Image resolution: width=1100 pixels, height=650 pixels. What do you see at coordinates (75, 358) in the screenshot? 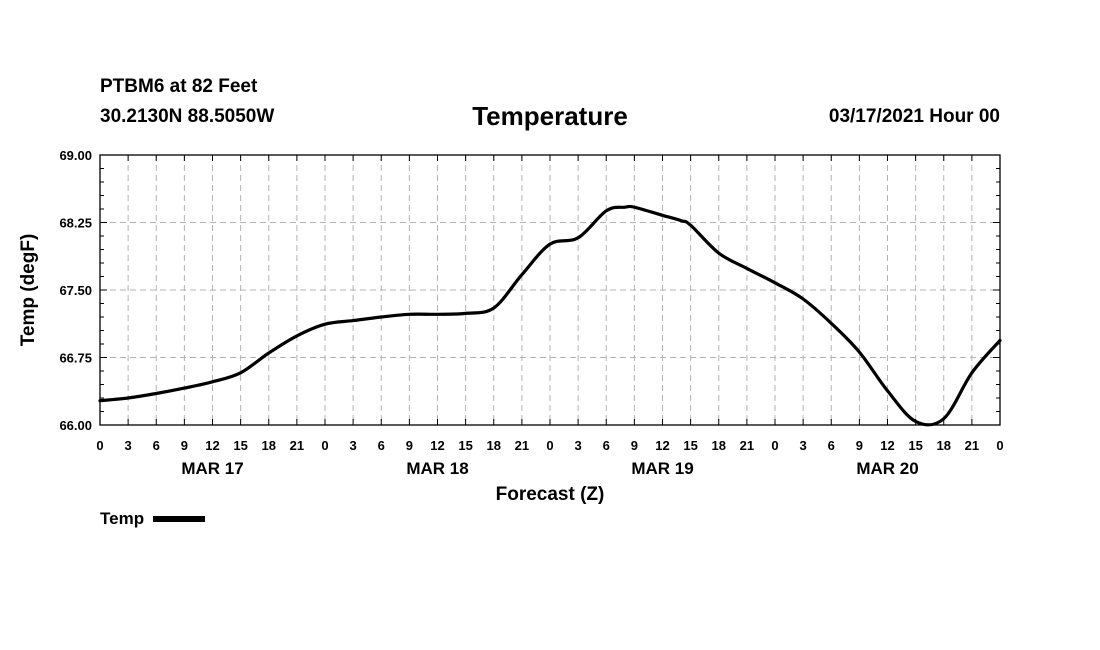
I see `y-tick-label: 66.75` at bounding box center [75, 358].